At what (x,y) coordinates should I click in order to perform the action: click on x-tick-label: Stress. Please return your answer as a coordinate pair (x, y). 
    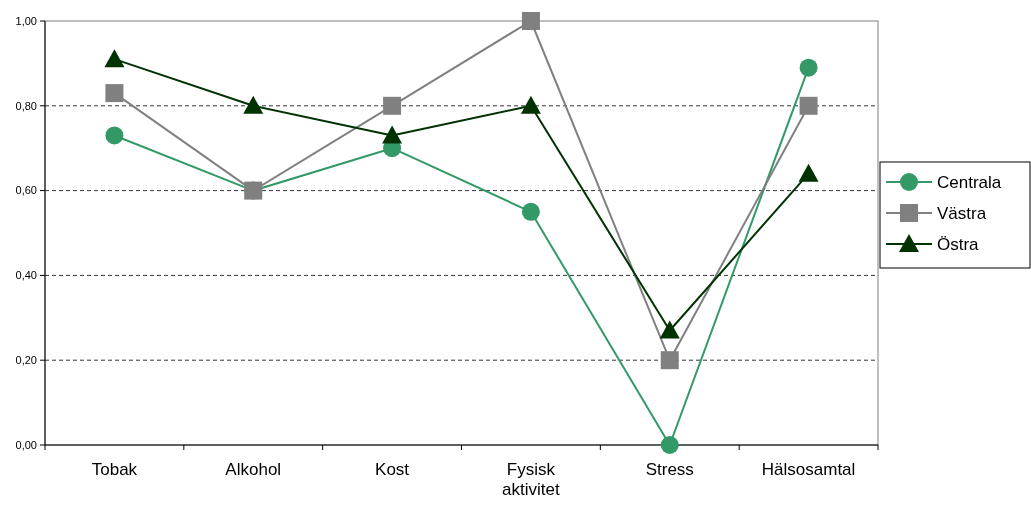
    Looking at the image, I should click on (669, 469).